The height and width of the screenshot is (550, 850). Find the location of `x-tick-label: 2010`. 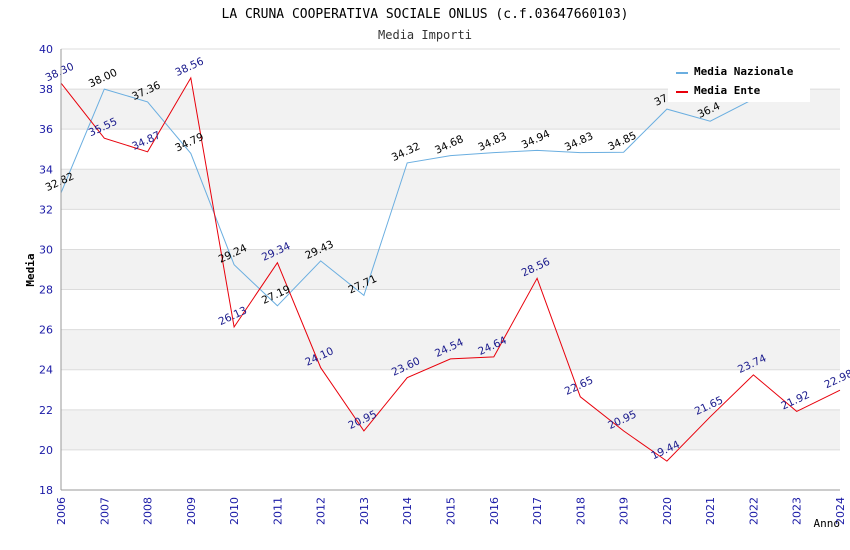

x-tick-label: 2010 is located at coordinates (234, 511).